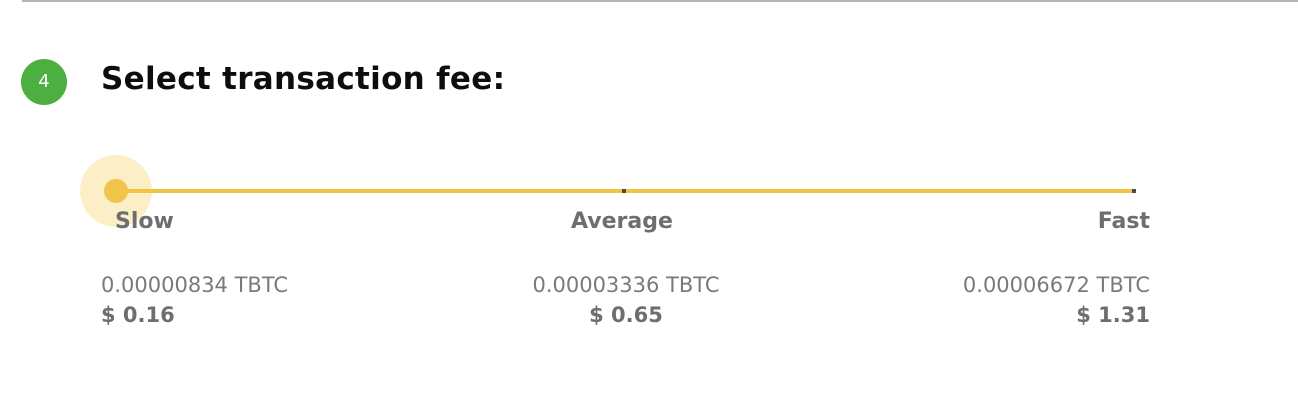 The width and height of the screenshot is (1298, 404). Describe the element at coordinates (1113, 315) in the screenshot. I see `fee-usd-amount-fast: $ 1.31` at that location.